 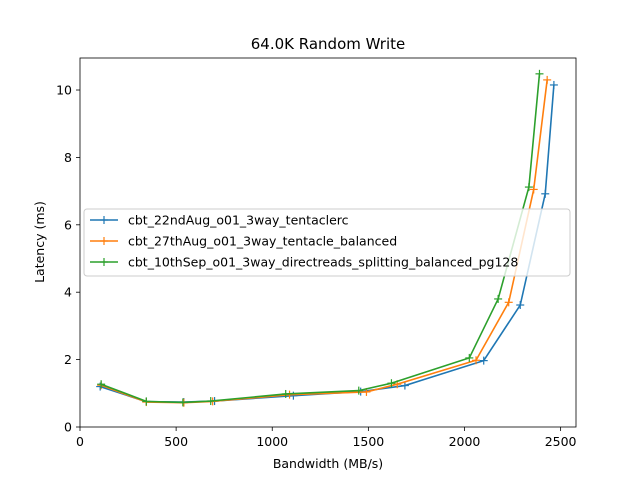 What do you see at coordinates (68, 157) in the screenshot?
I see `y-tick-label: 8` at bounding box center [68, 157].